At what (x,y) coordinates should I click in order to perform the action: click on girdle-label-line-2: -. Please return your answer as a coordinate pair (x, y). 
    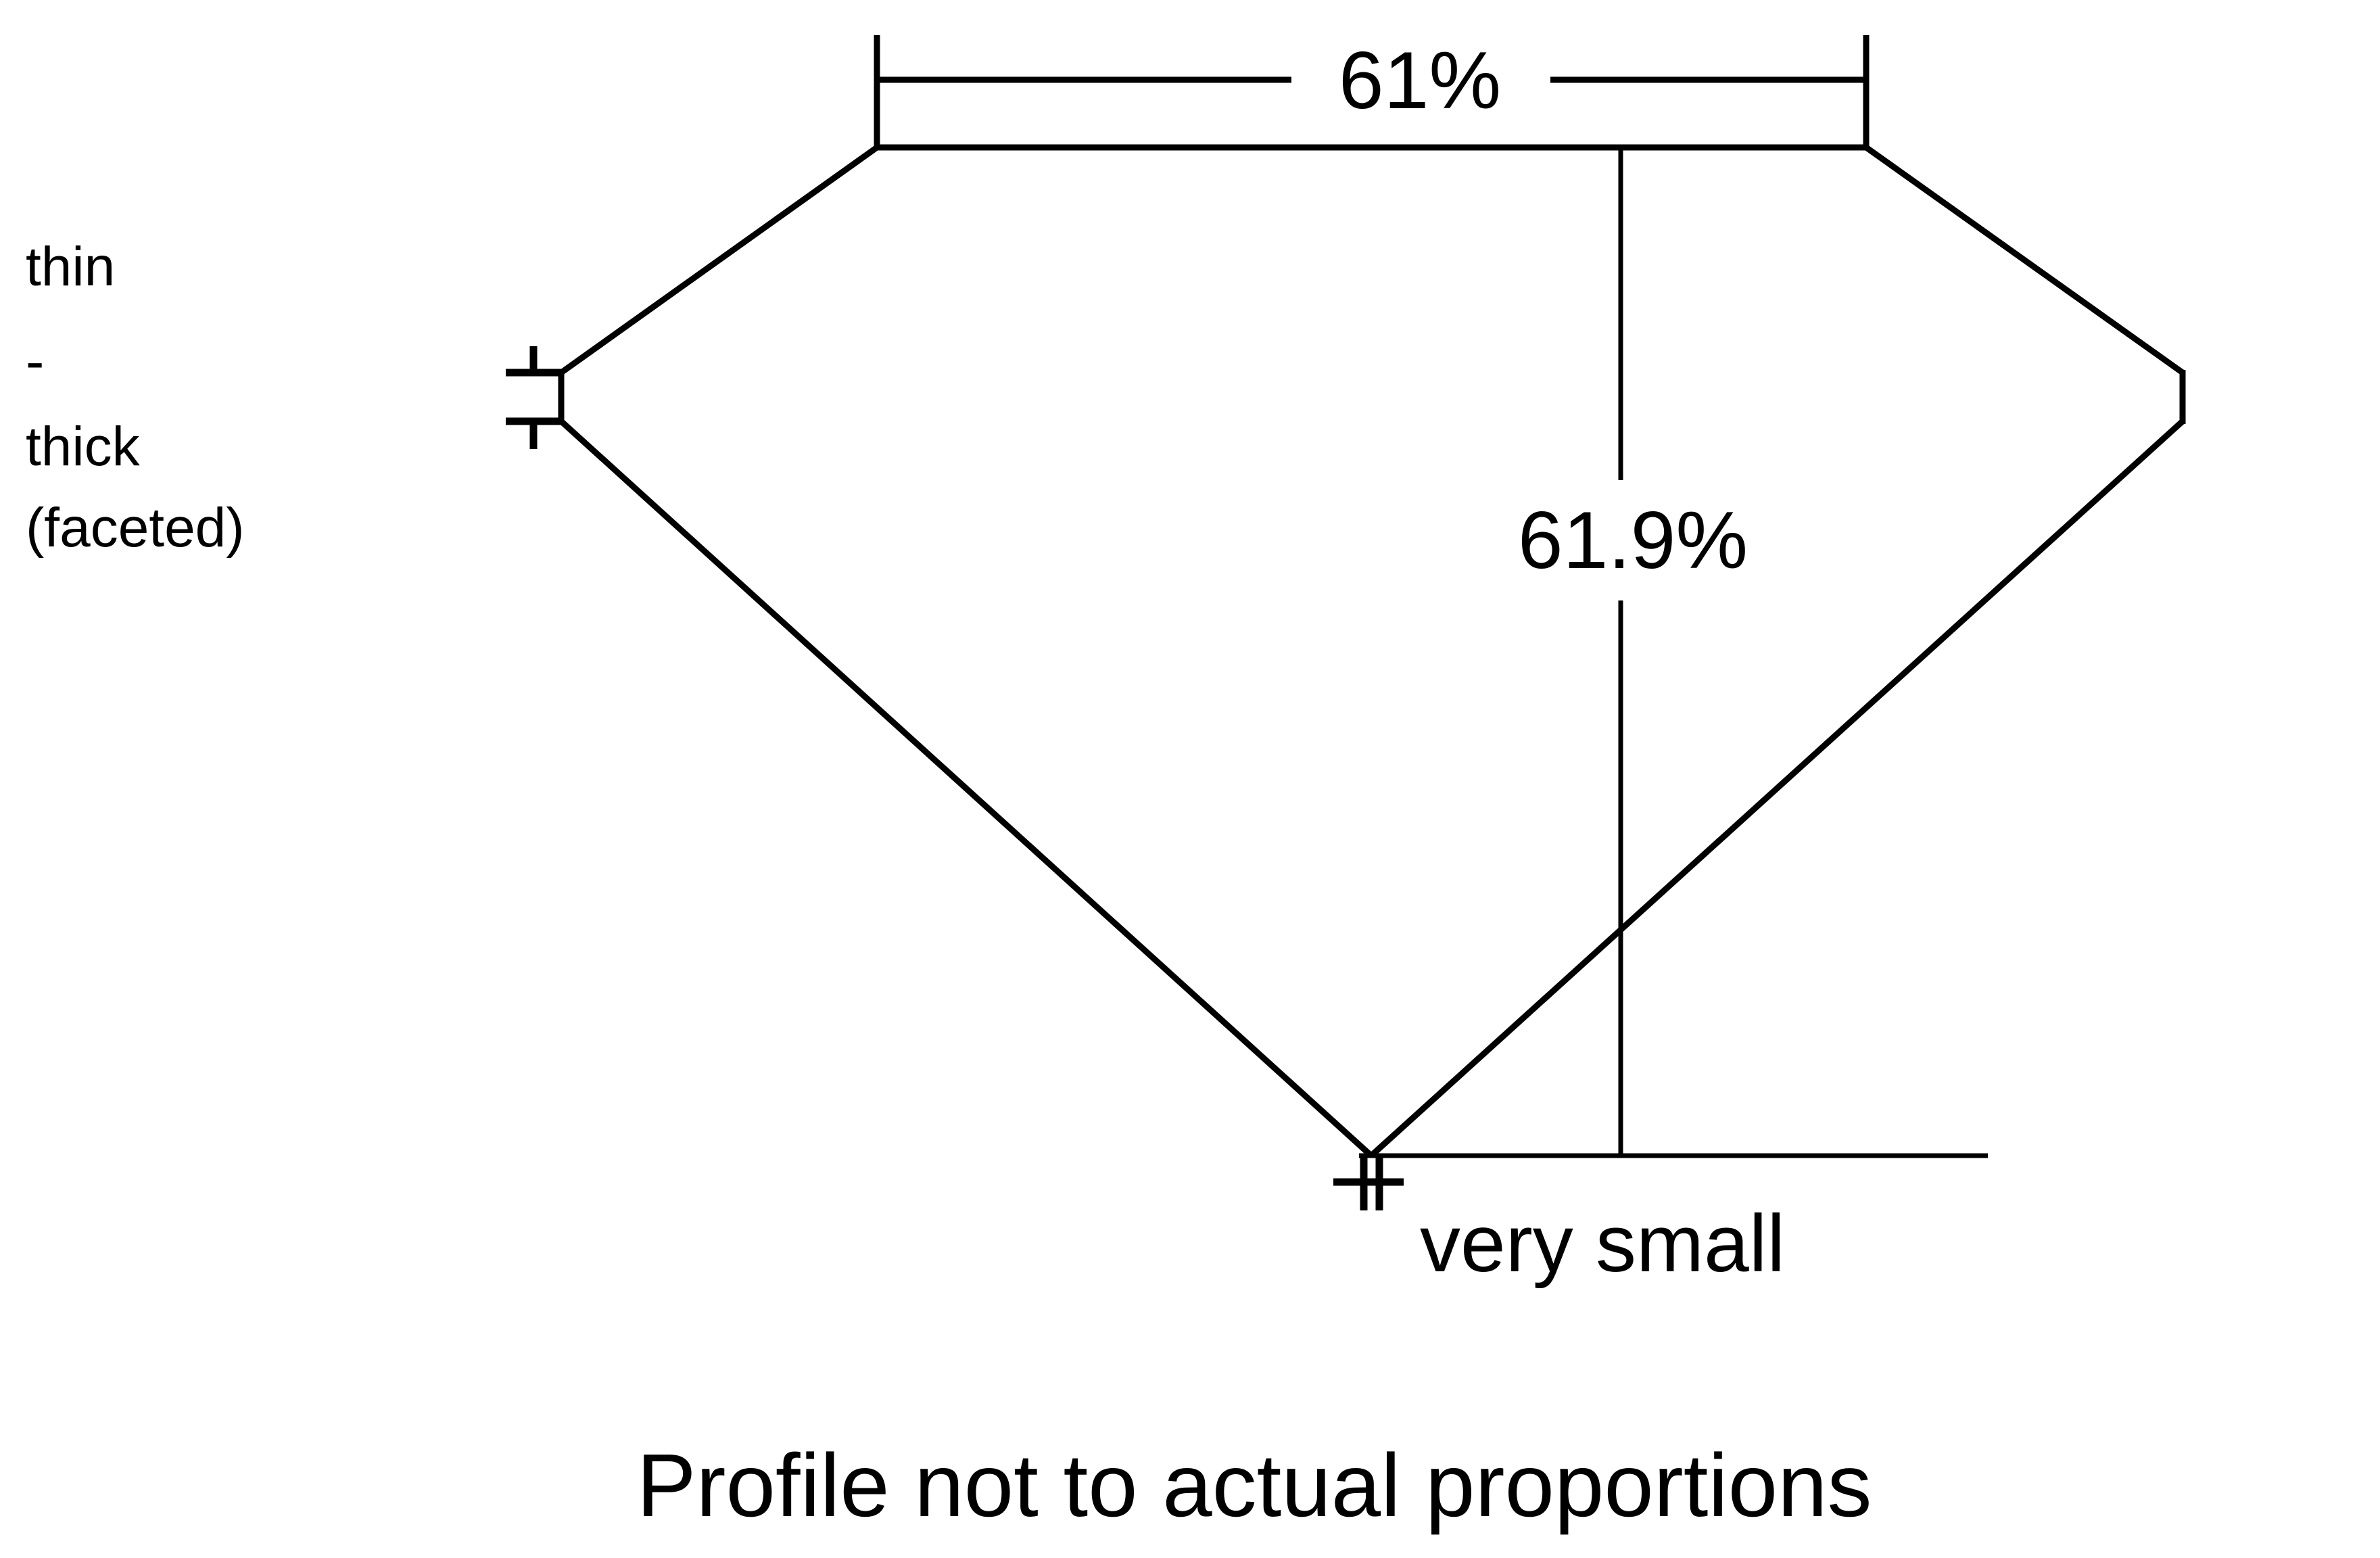
    Looking at the image, I should click on (35, 361).